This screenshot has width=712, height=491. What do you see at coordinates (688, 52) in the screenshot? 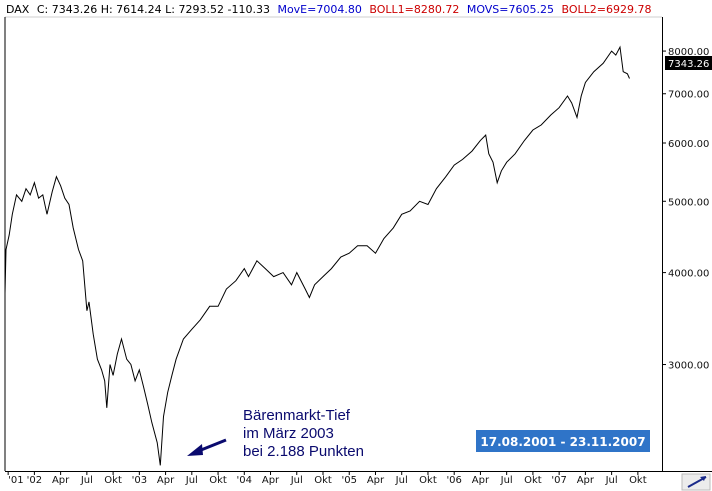
I see `y-tick-label: 8000.00` at bounding box center [688, 52].